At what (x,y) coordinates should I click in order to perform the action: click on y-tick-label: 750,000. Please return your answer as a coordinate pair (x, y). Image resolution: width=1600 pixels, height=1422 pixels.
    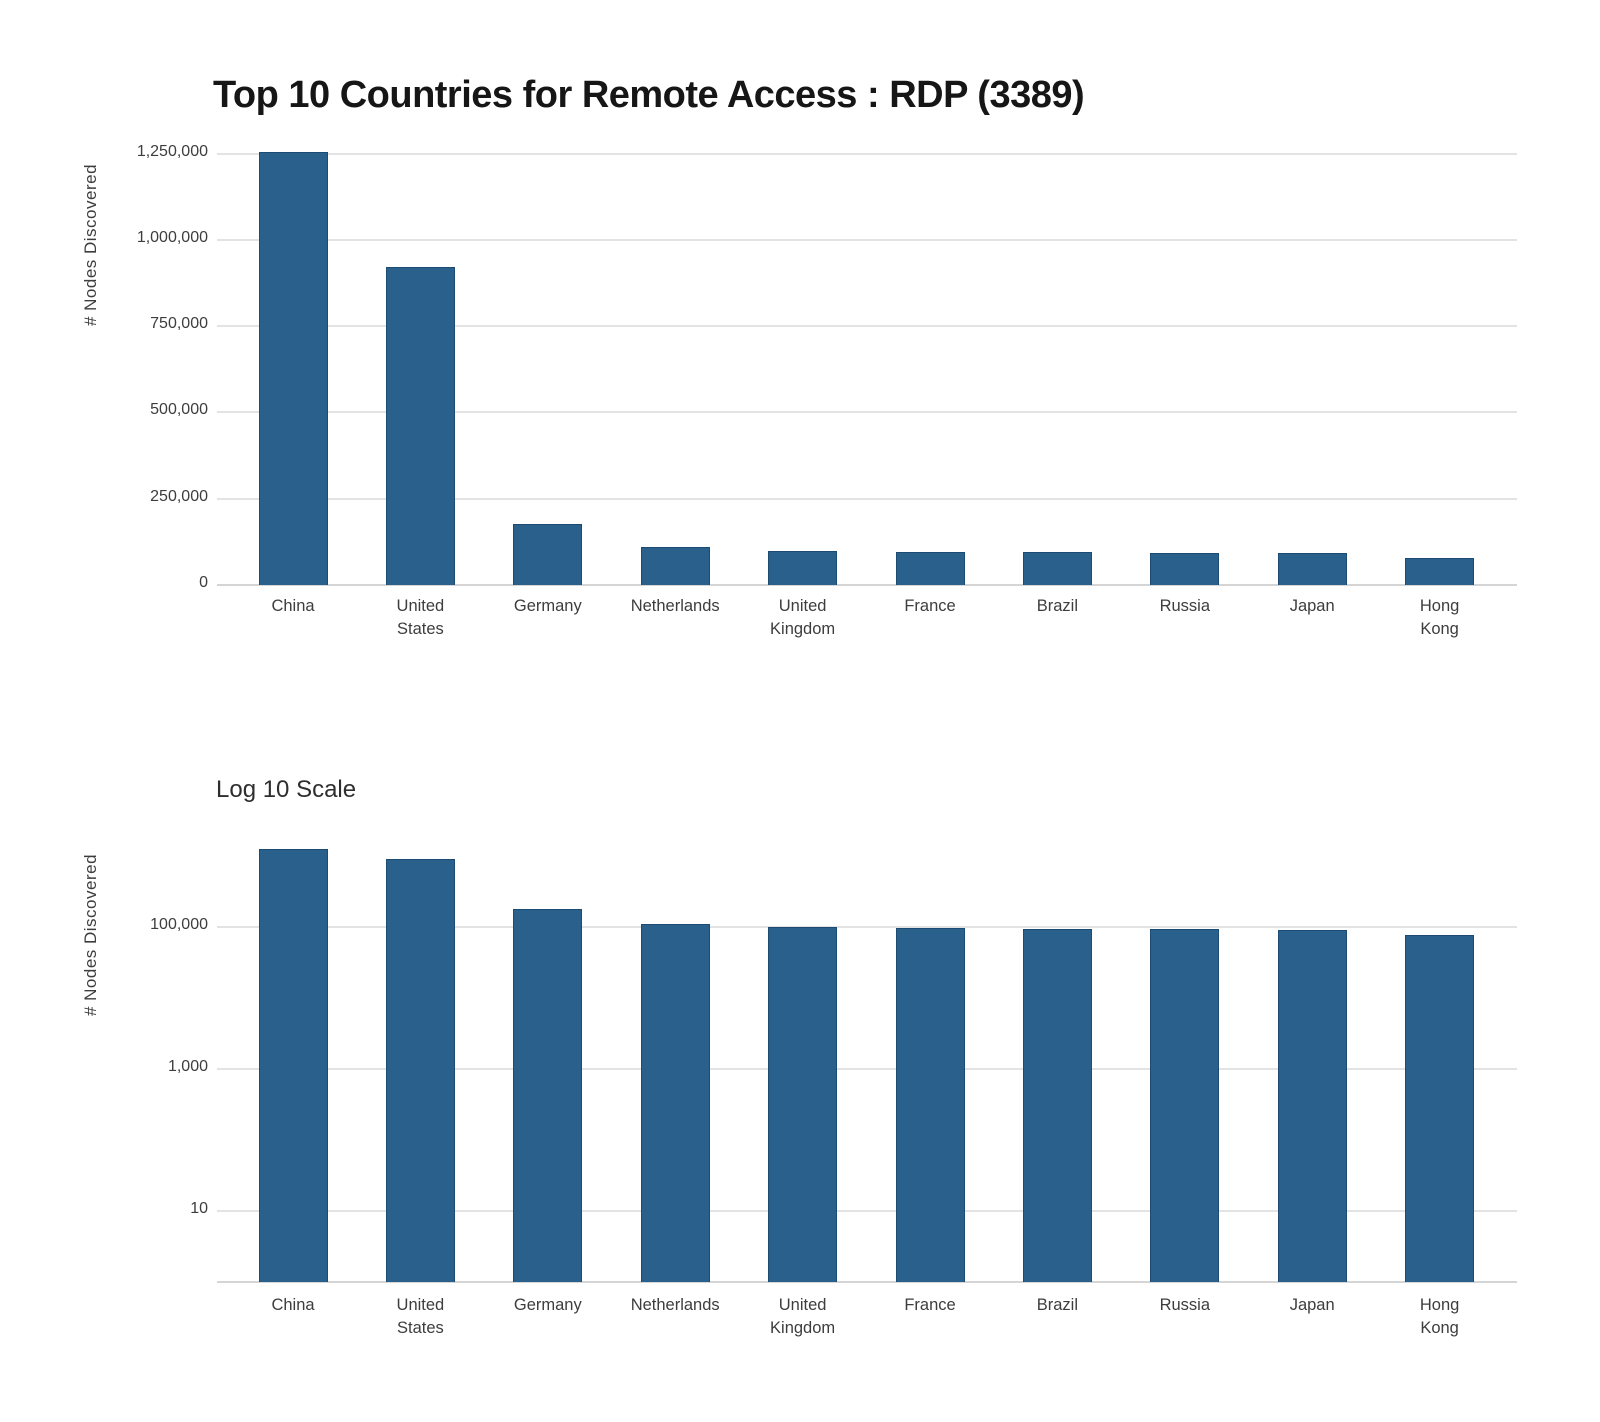
    Looking at the image, I should click on (179, 324).